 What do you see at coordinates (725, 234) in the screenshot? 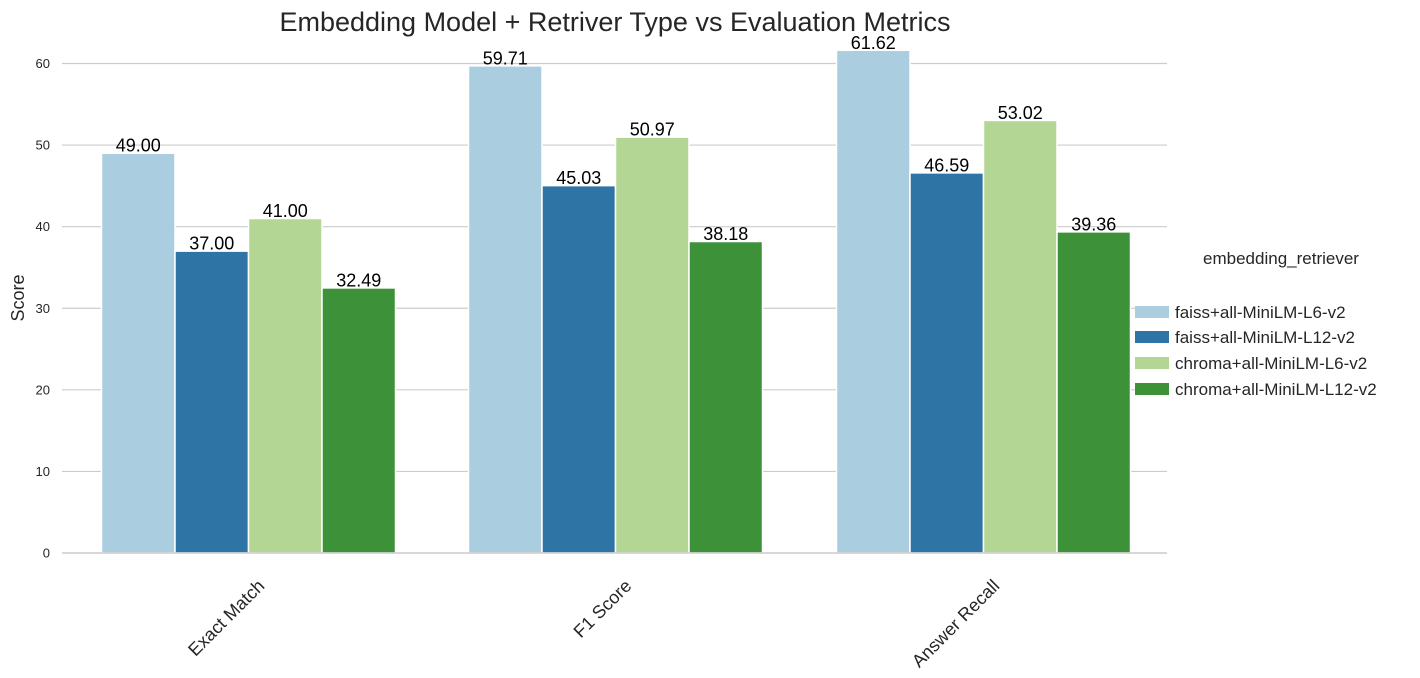
I see `bar-value-label: 38.18` at bounding box center [725, 234].